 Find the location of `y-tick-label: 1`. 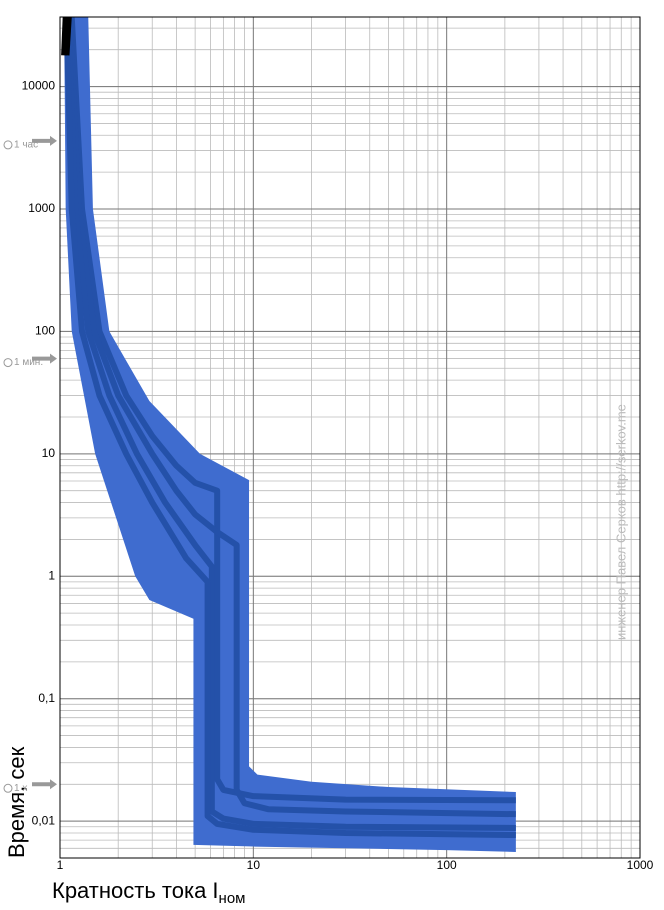

y-tick-label: 1 is located at coordinates (51, 575).